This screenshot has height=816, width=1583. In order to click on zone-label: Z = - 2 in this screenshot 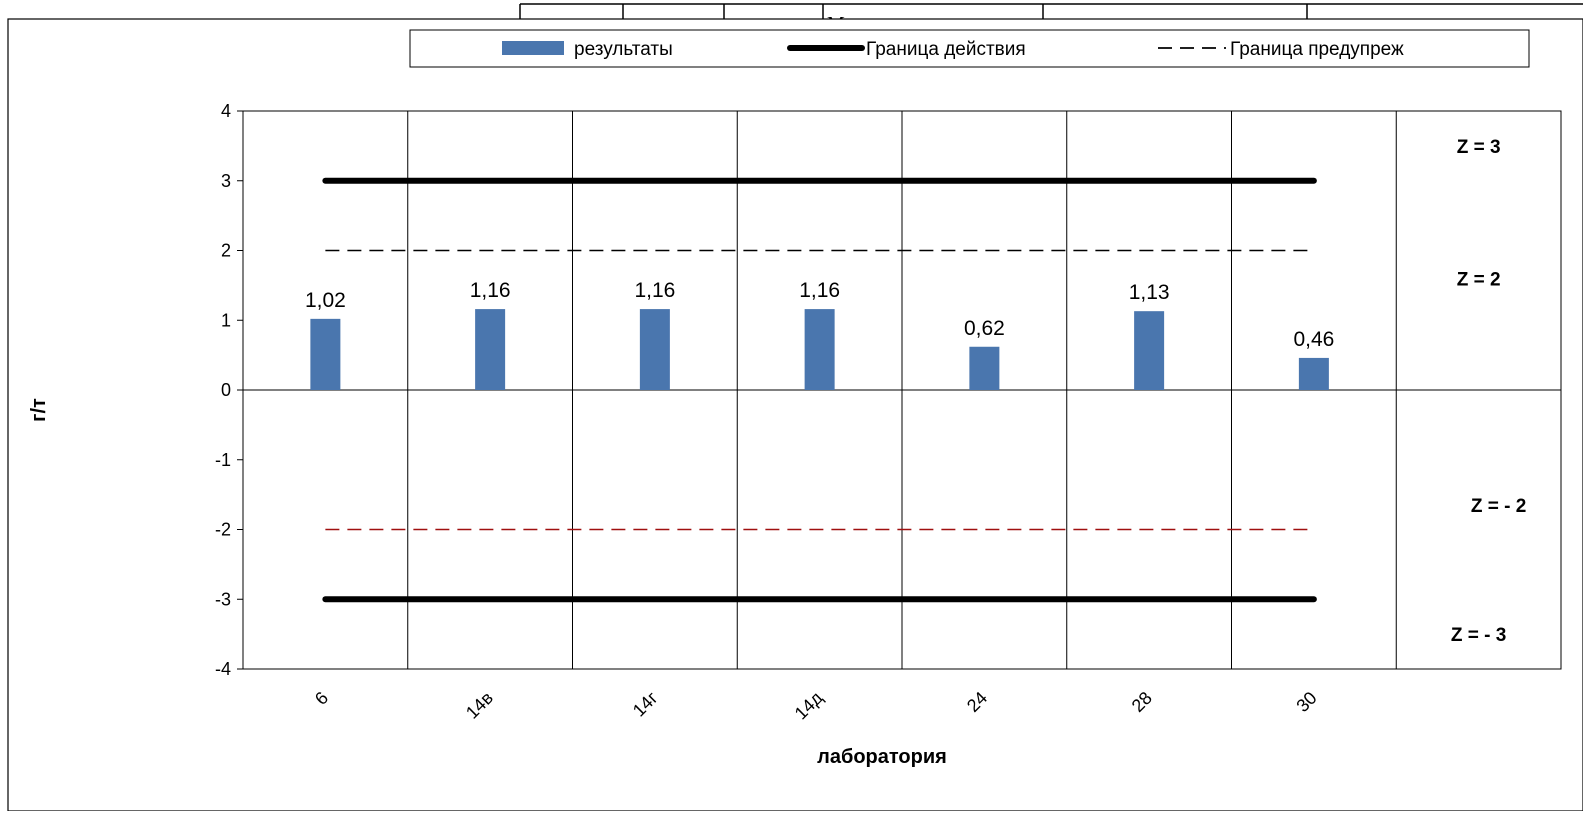, I will do `click(1498, 506)`.